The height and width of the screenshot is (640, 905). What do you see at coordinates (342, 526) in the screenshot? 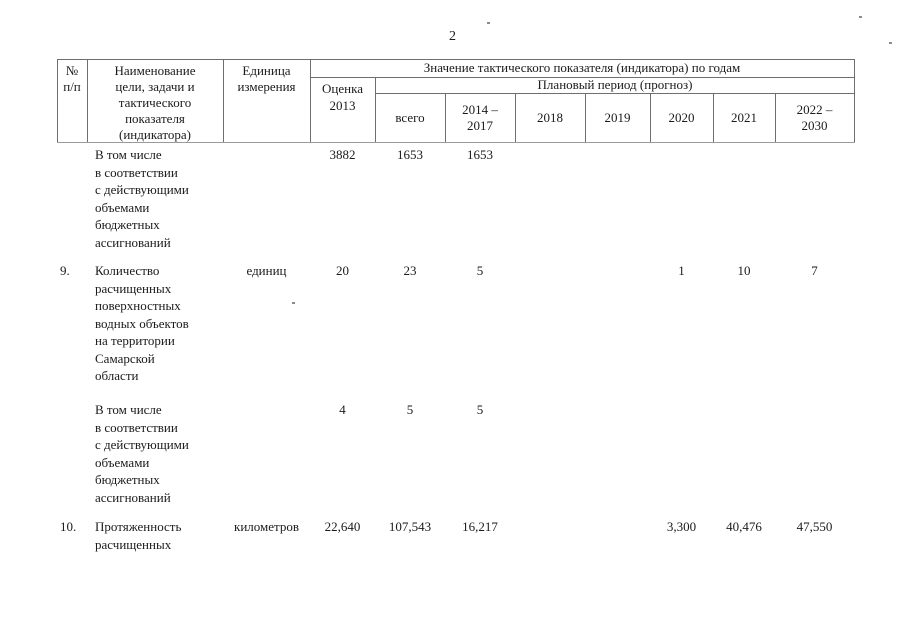
I see `row-otsenka-2013: 22,640` at bounding box center [342, 526].